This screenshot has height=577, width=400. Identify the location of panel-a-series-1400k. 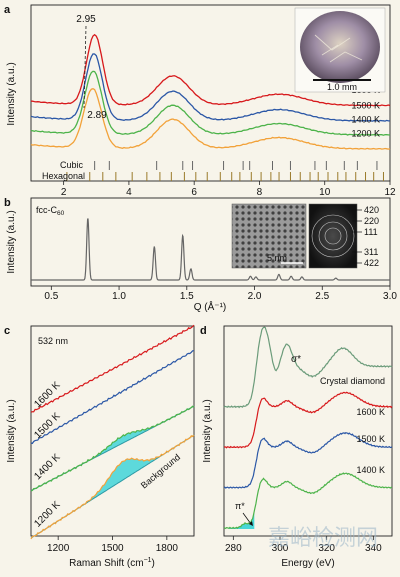
(210, 103).